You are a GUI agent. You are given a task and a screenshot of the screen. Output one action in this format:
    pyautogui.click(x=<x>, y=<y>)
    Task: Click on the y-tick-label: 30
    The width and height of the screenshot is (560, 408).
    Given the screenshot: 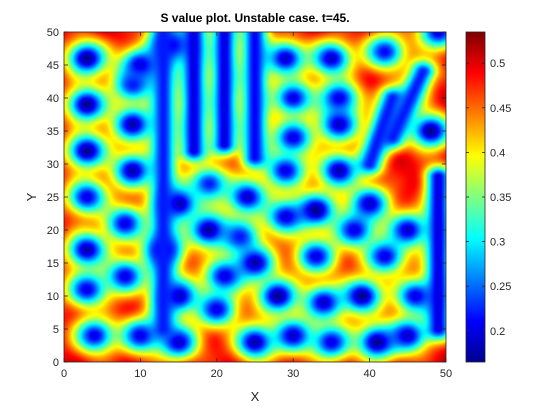 What is the action you would take?
    pyautogui.click(x=53, y=165)
    